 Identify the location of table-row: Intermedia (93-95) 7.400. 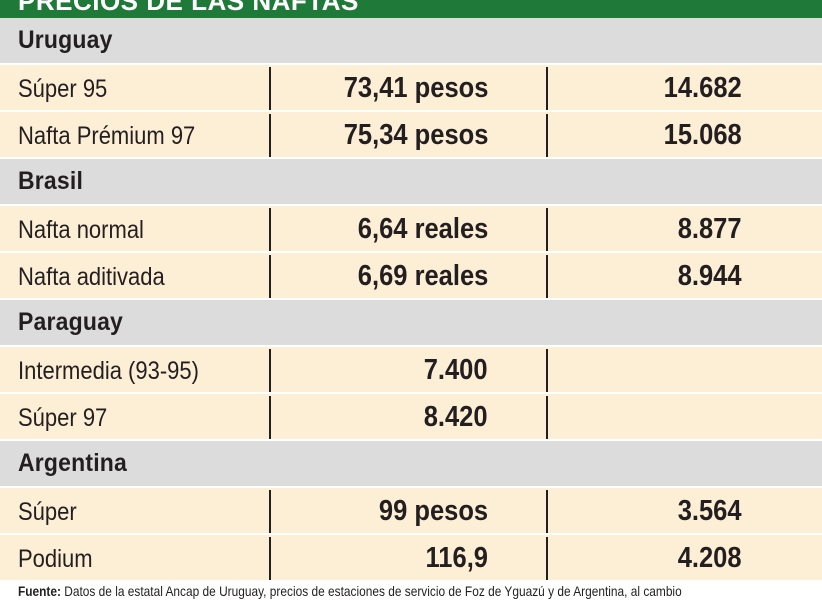
(411, 370).